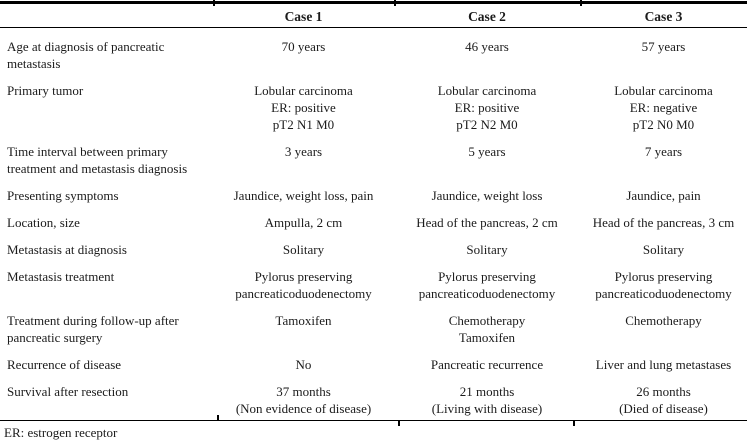 The image size is (747, 441). I want to click on text-line: Chemotherapy, so click(487, 320).